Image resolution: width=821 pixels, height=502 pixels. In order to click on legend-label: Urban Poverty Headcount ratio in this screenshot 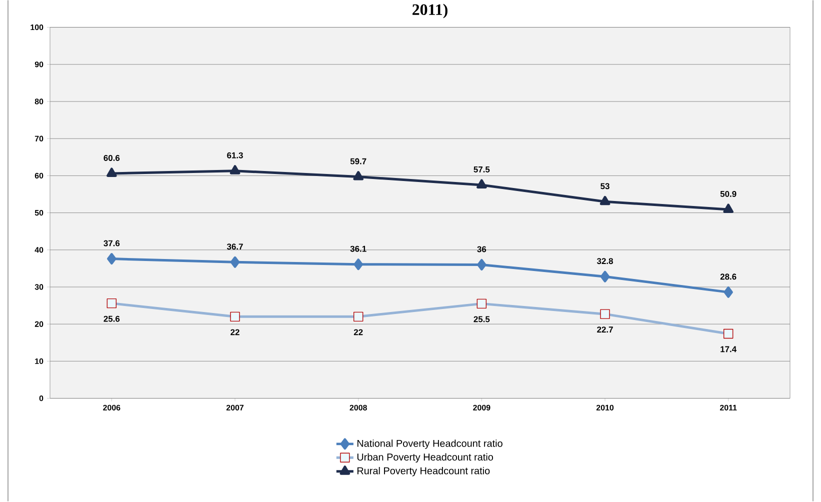, I will do `click(425, 458)`.